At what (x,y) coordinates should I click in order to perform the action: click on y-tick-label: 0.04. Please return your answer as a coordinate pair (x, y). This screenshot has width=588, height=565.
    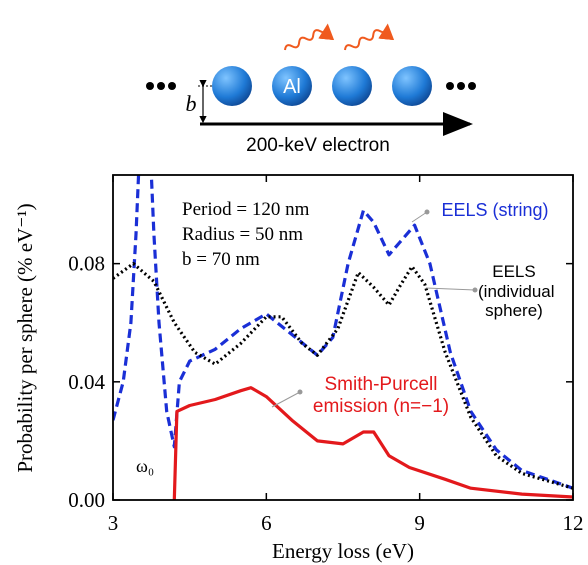
    Looking at the image, I should click on (86, 382).